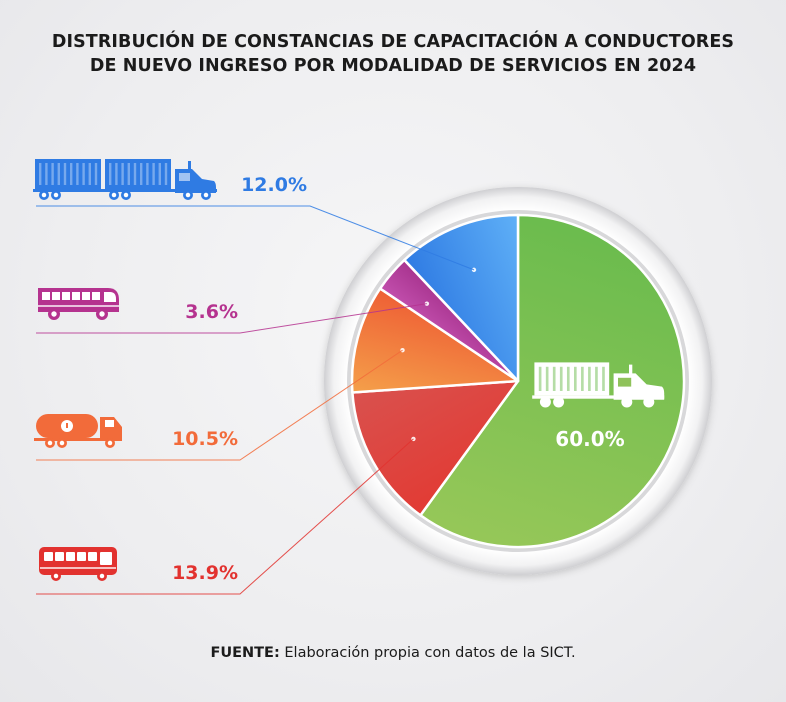 The height and width of the screenshot is (702, 786). What do you see at coordinates (430, 653) in the screenshot?
I see `source-text: Elaboración propia con datos de la SICT.` at bounding box center [430, 653].